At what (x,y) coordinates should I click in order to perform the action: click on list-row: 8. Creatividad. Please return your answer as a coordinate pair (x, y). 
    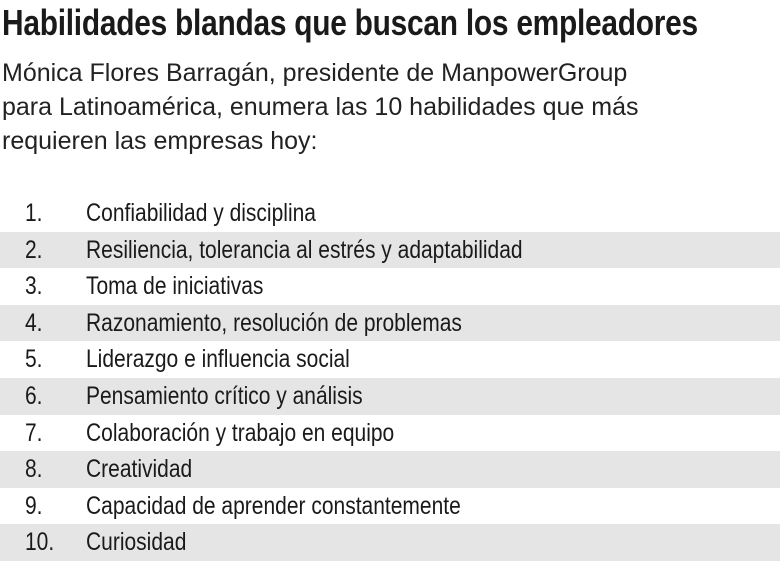
    Looking at the image, I should click on (390, 469).